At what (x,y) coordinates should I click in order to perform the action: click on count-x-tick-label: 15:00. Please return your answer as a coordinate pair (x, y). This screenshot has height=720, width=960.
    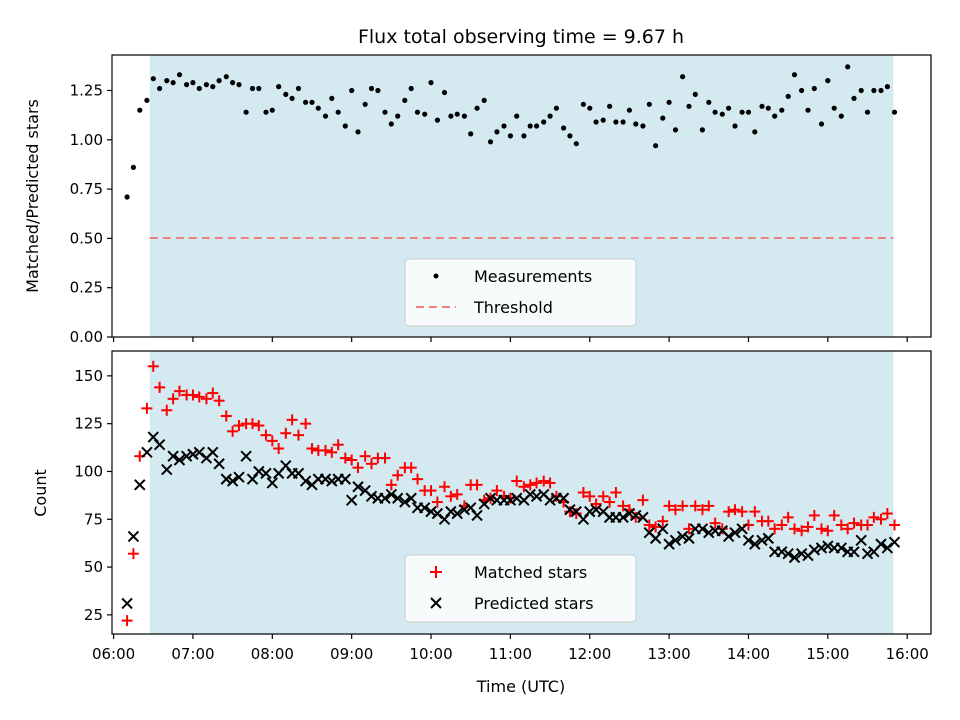
    Looking at the image, I should click on (827, 654).